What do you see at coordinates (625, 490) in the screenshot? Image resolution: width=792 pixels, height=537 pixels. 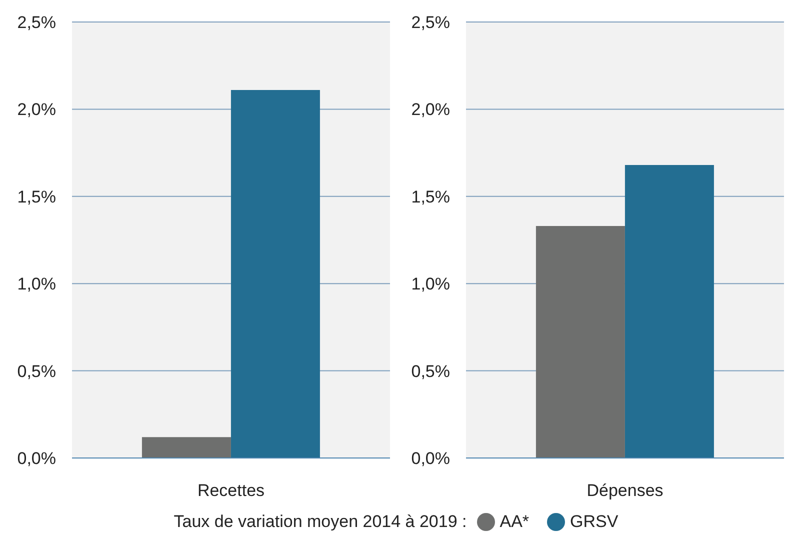 I see `x-tick-label: Dépenses` at bounding box center [625, 490].